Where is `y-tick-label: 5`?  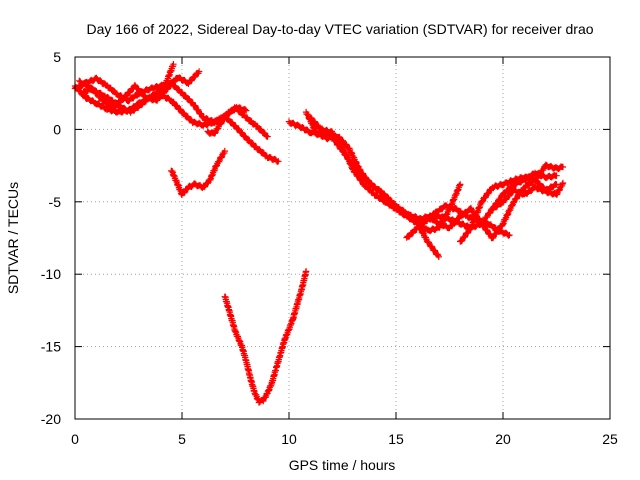
y-tick-label: 5 is located at coordinates (57, 57).